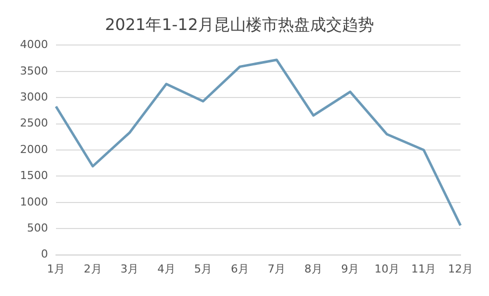 The width and height of the screenshot is (489, 296). I want to click on y-tick-label: 3500, so click(34, 71).